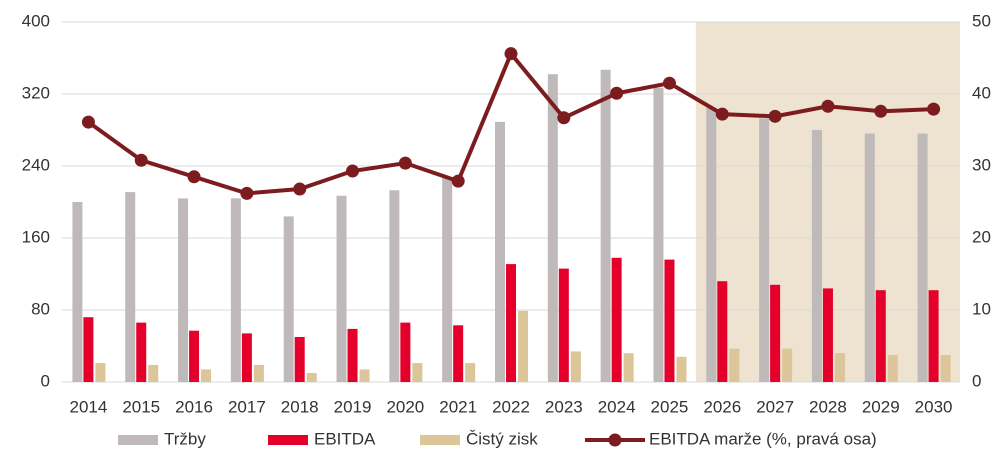 The width and height of the screenshot is (1001, 457). What do you see at coordinates (36, 236) in the screenshot?
I see `y-tick-label: 160` at bounding box center [36, 236].